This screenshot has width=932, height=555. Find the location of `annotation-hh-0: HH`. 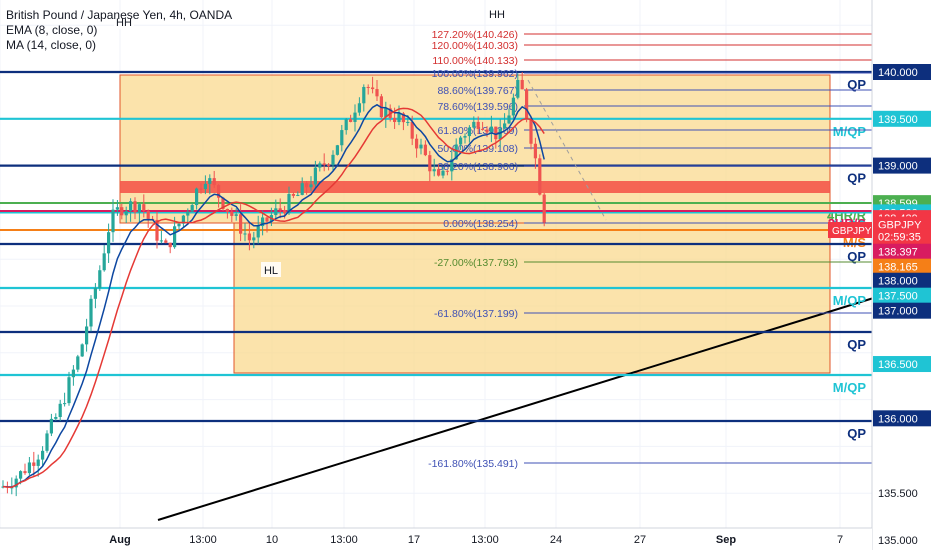

annotation-hh-0: HH is located at coordinates (124, 21).